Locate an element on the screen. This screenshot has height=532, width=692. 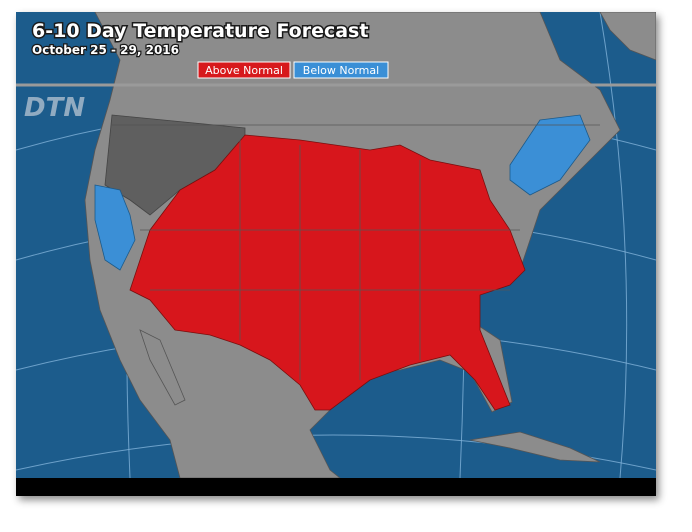
legend-label: Above Normal is located at coordinates (244, 70).